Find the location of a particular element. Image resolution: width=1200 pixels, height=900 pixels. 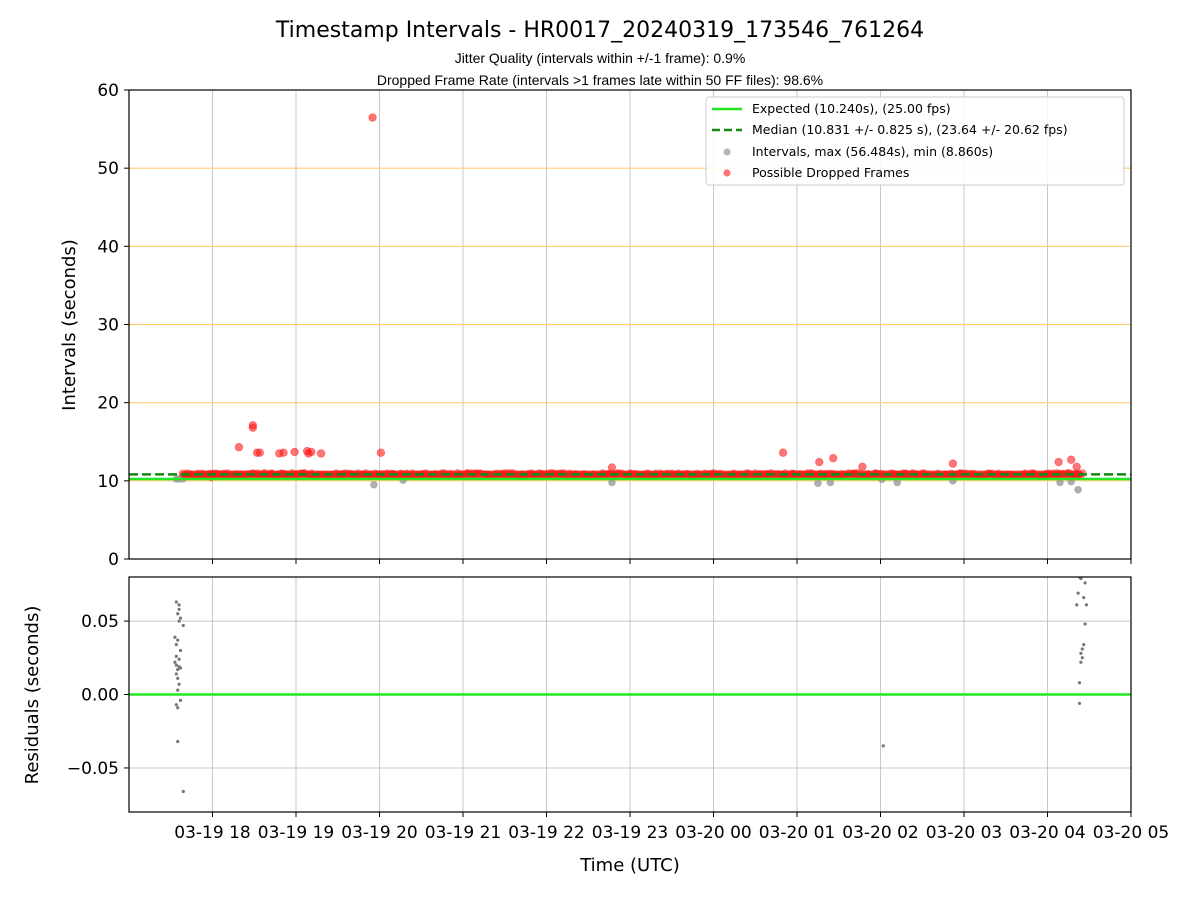

residuals-y-tick-label: −0.05 is located at coordinates (93, 769).